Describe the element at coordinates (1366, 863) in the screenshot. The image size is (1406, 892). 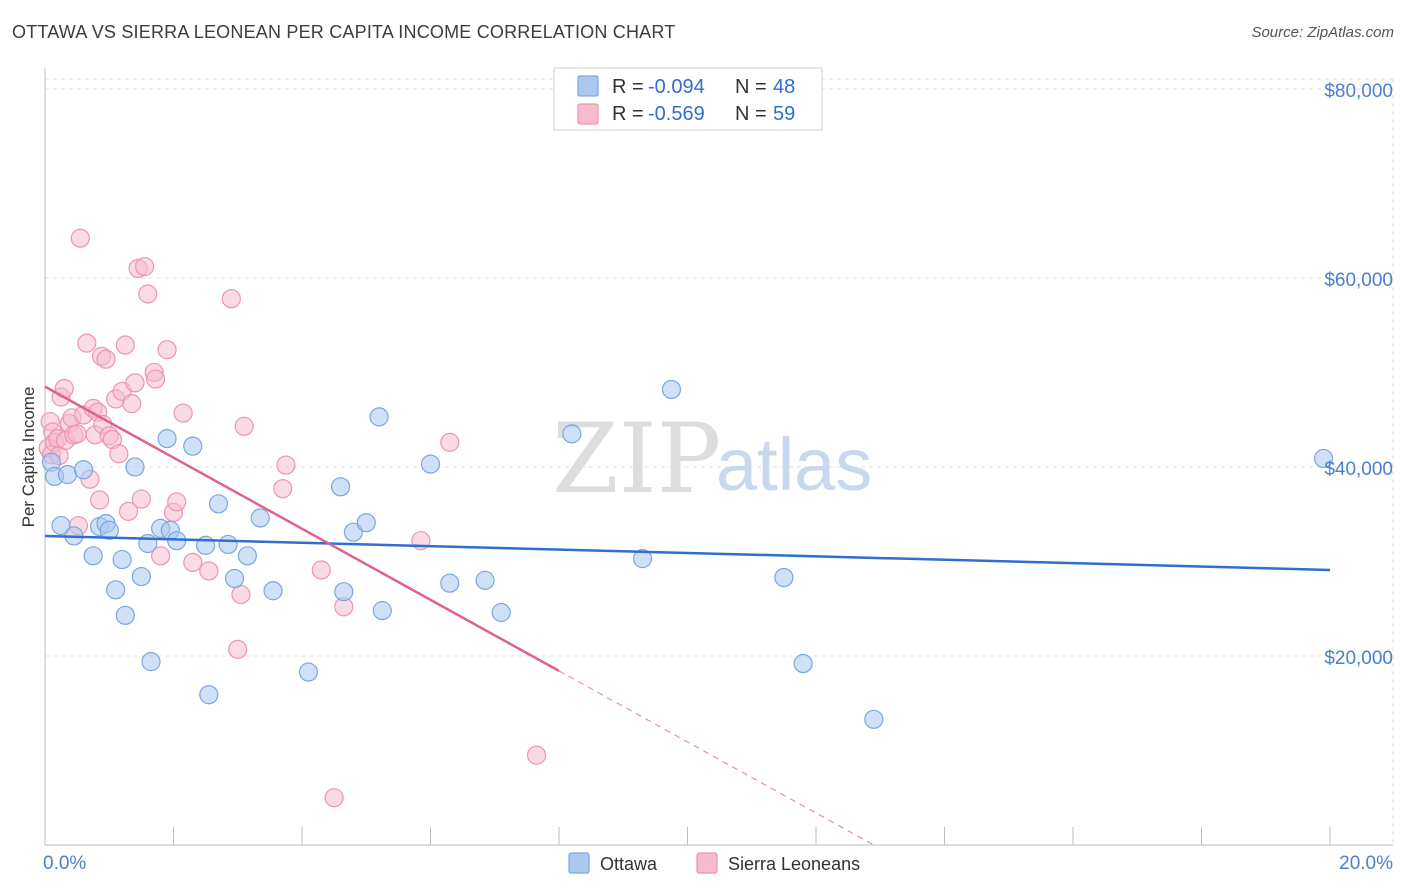
I see `x-tick-label-max: 20.0%` at that location.